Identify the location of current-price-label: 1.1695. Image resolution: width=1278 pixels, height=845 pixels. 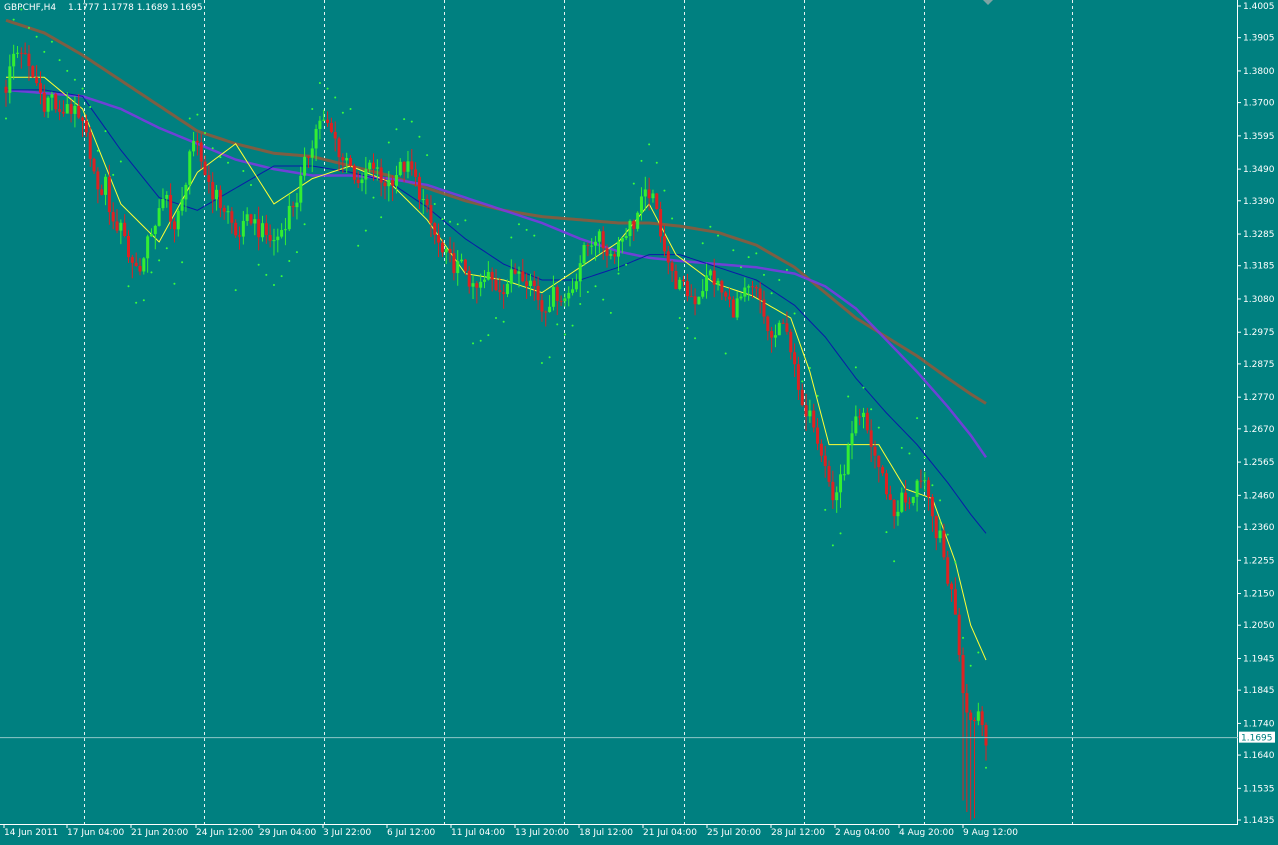
(1257, 739).